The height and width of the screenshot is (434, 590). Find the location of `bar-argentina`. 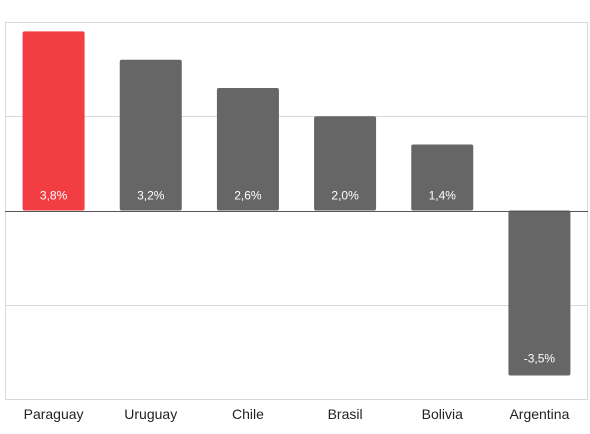

bar-argentina is located at coordinates (539, 293).